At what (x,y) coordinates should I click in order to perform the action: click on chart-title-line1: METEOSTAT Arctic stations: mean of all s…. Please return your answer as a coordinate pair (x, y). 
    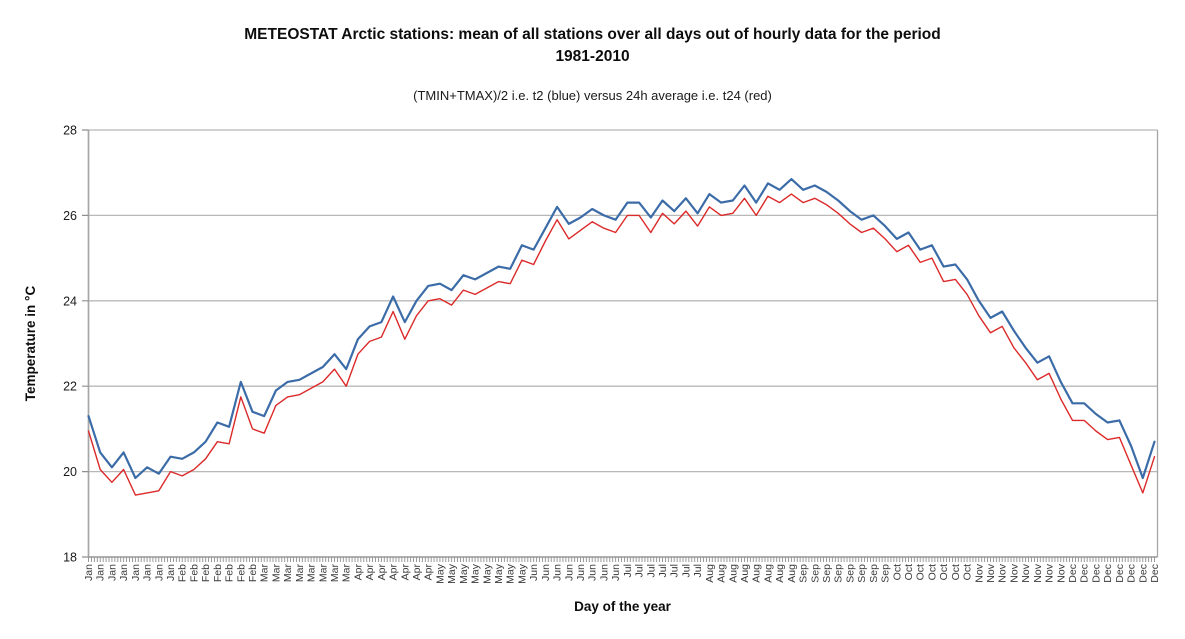
    Looking at the image, I should click on (592, 34).